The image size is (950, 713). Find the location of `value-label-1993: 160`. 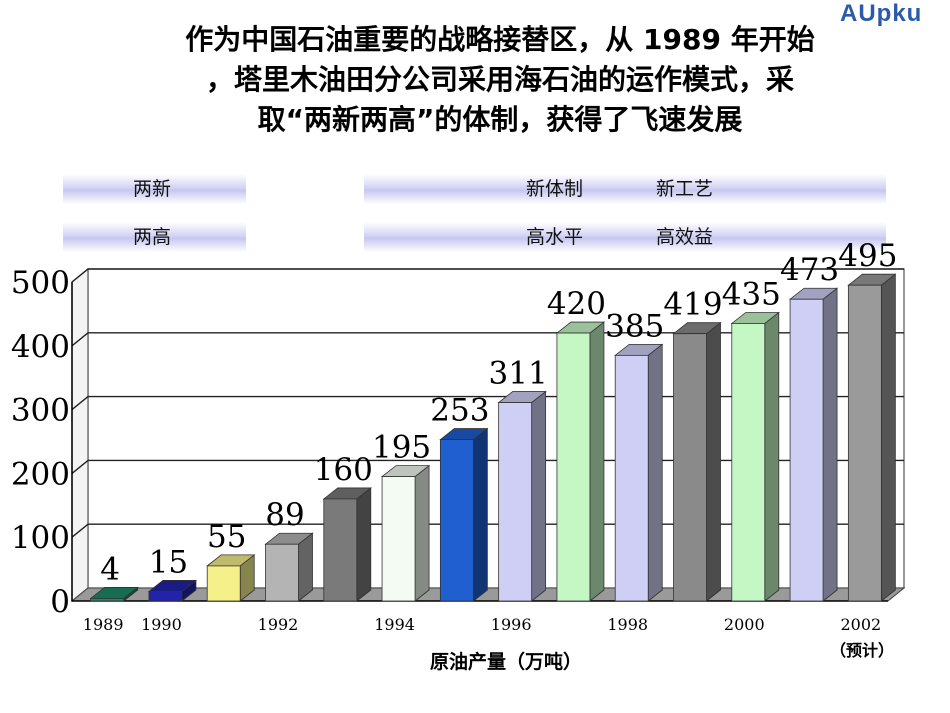

value-label-1993: 160 is located at coordinates (343, 470).